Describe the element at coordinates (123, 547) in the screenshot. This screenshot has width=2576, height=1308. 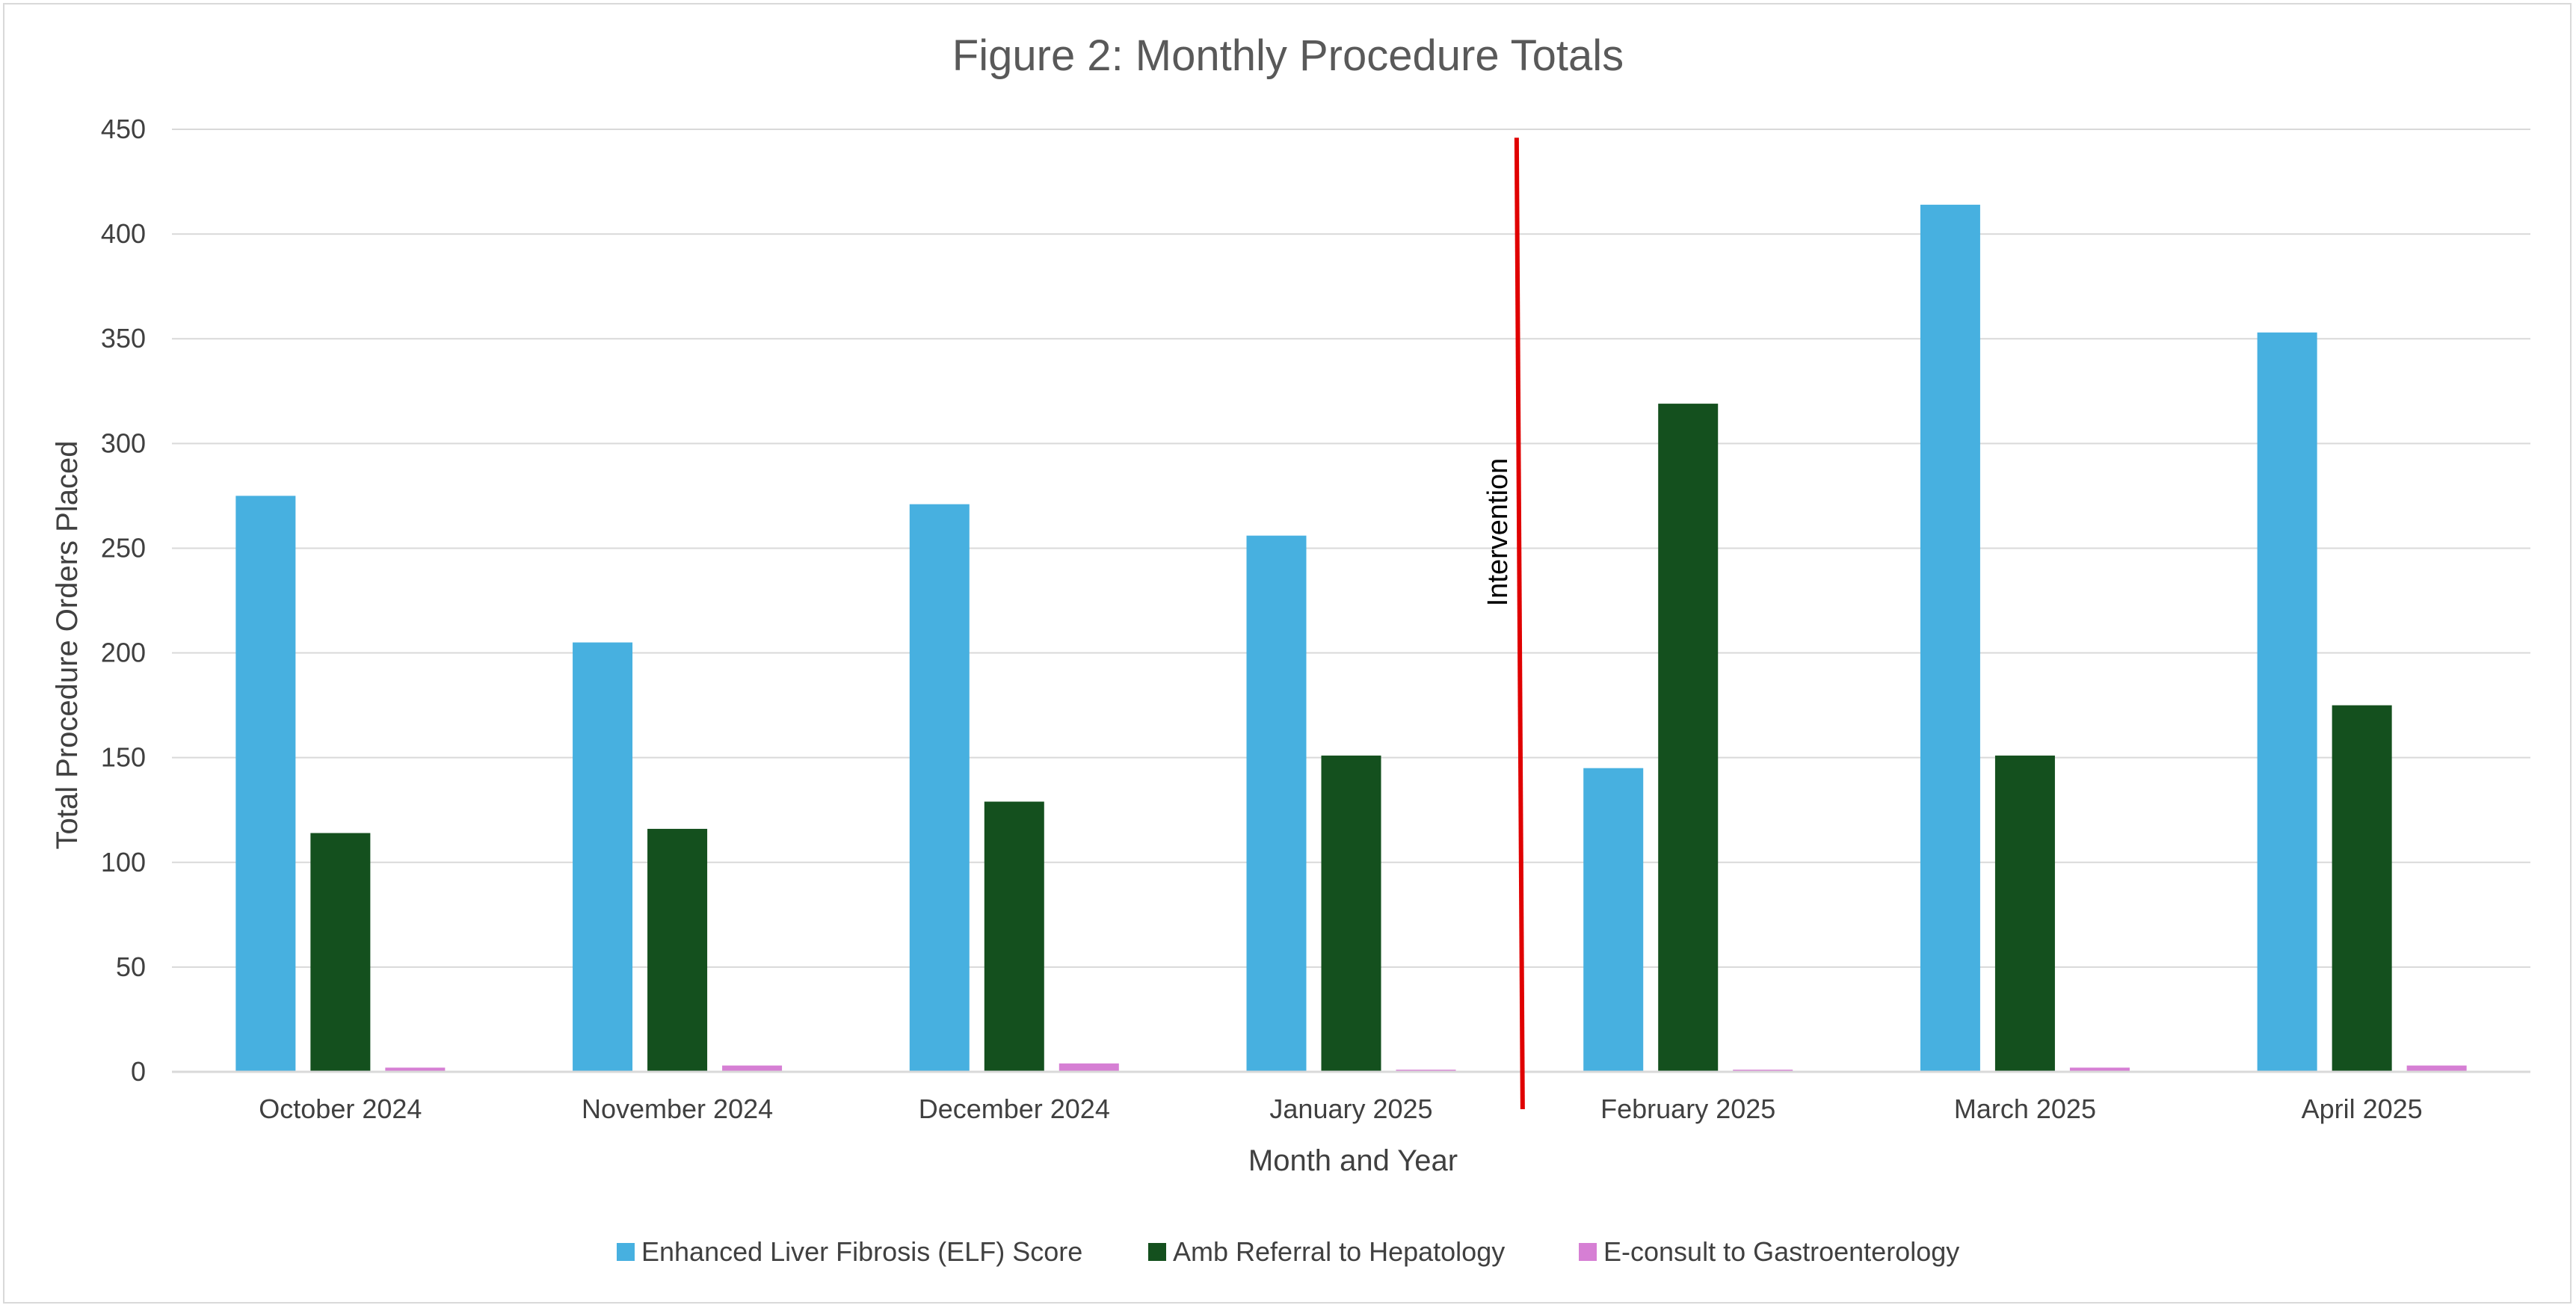
I see `y-tick-label: 250` at that location.